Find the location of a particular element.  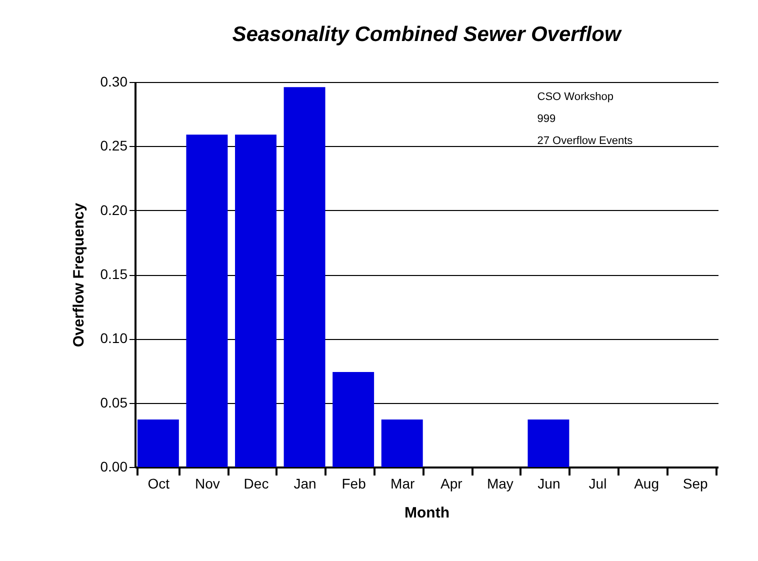

x-tick-label: Jun is located at coordinates (549, 484).